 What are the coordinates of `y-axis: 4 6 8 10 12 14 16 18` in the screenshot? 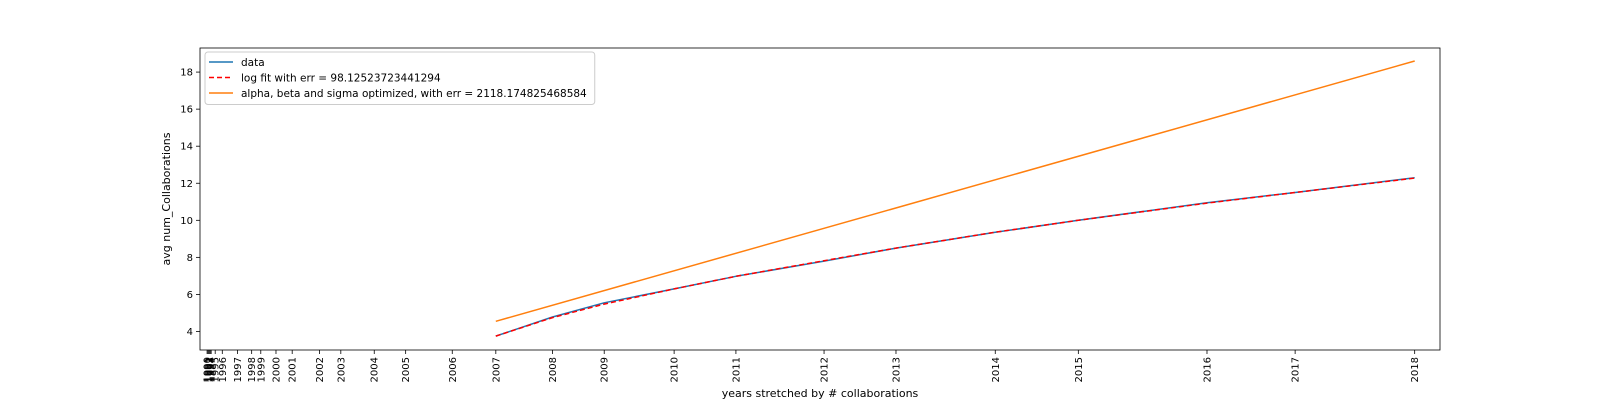 It's located at (190, 203).